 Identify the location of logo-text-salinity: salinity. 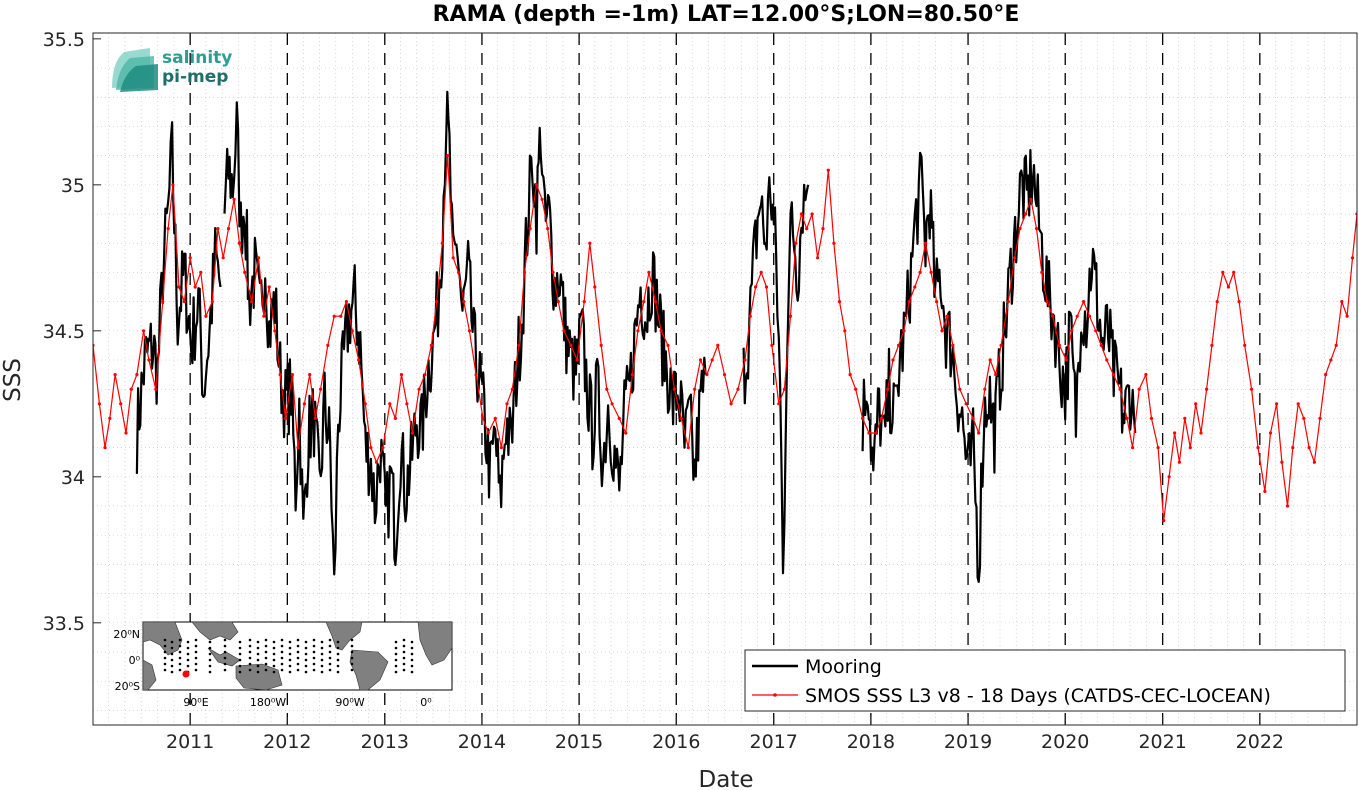
(197, 58).